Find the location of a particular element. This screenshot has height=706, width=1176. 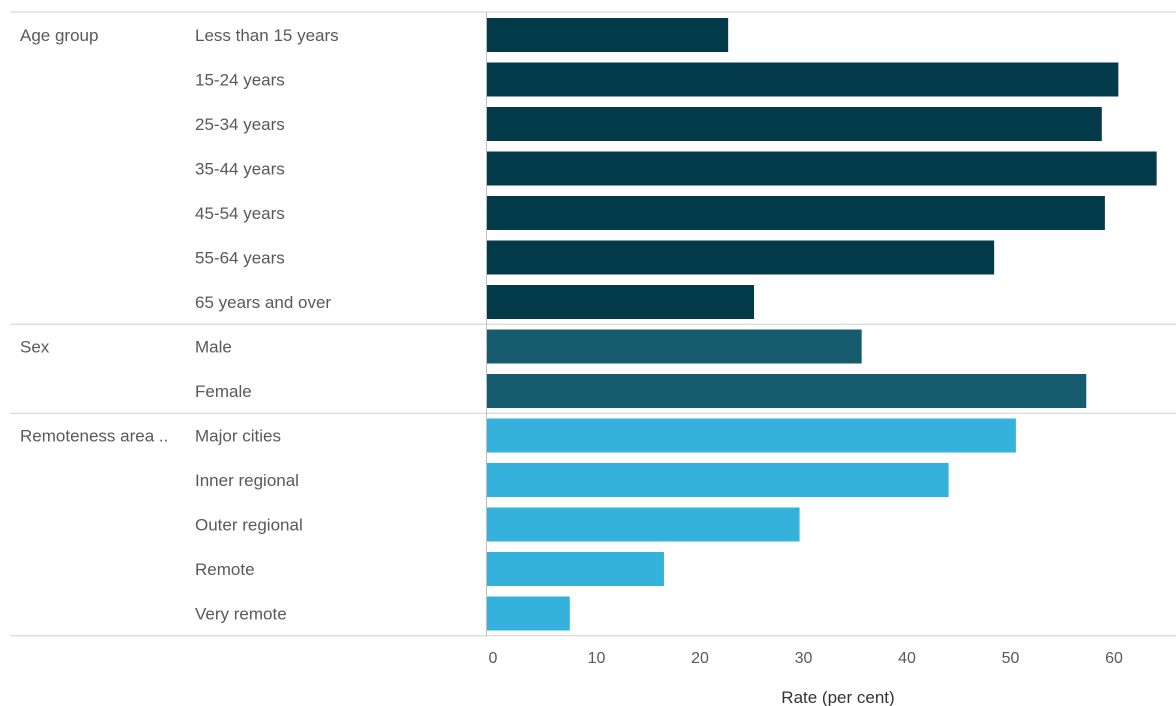

x-tick-label: 20 is located at coordinates (700, 658).